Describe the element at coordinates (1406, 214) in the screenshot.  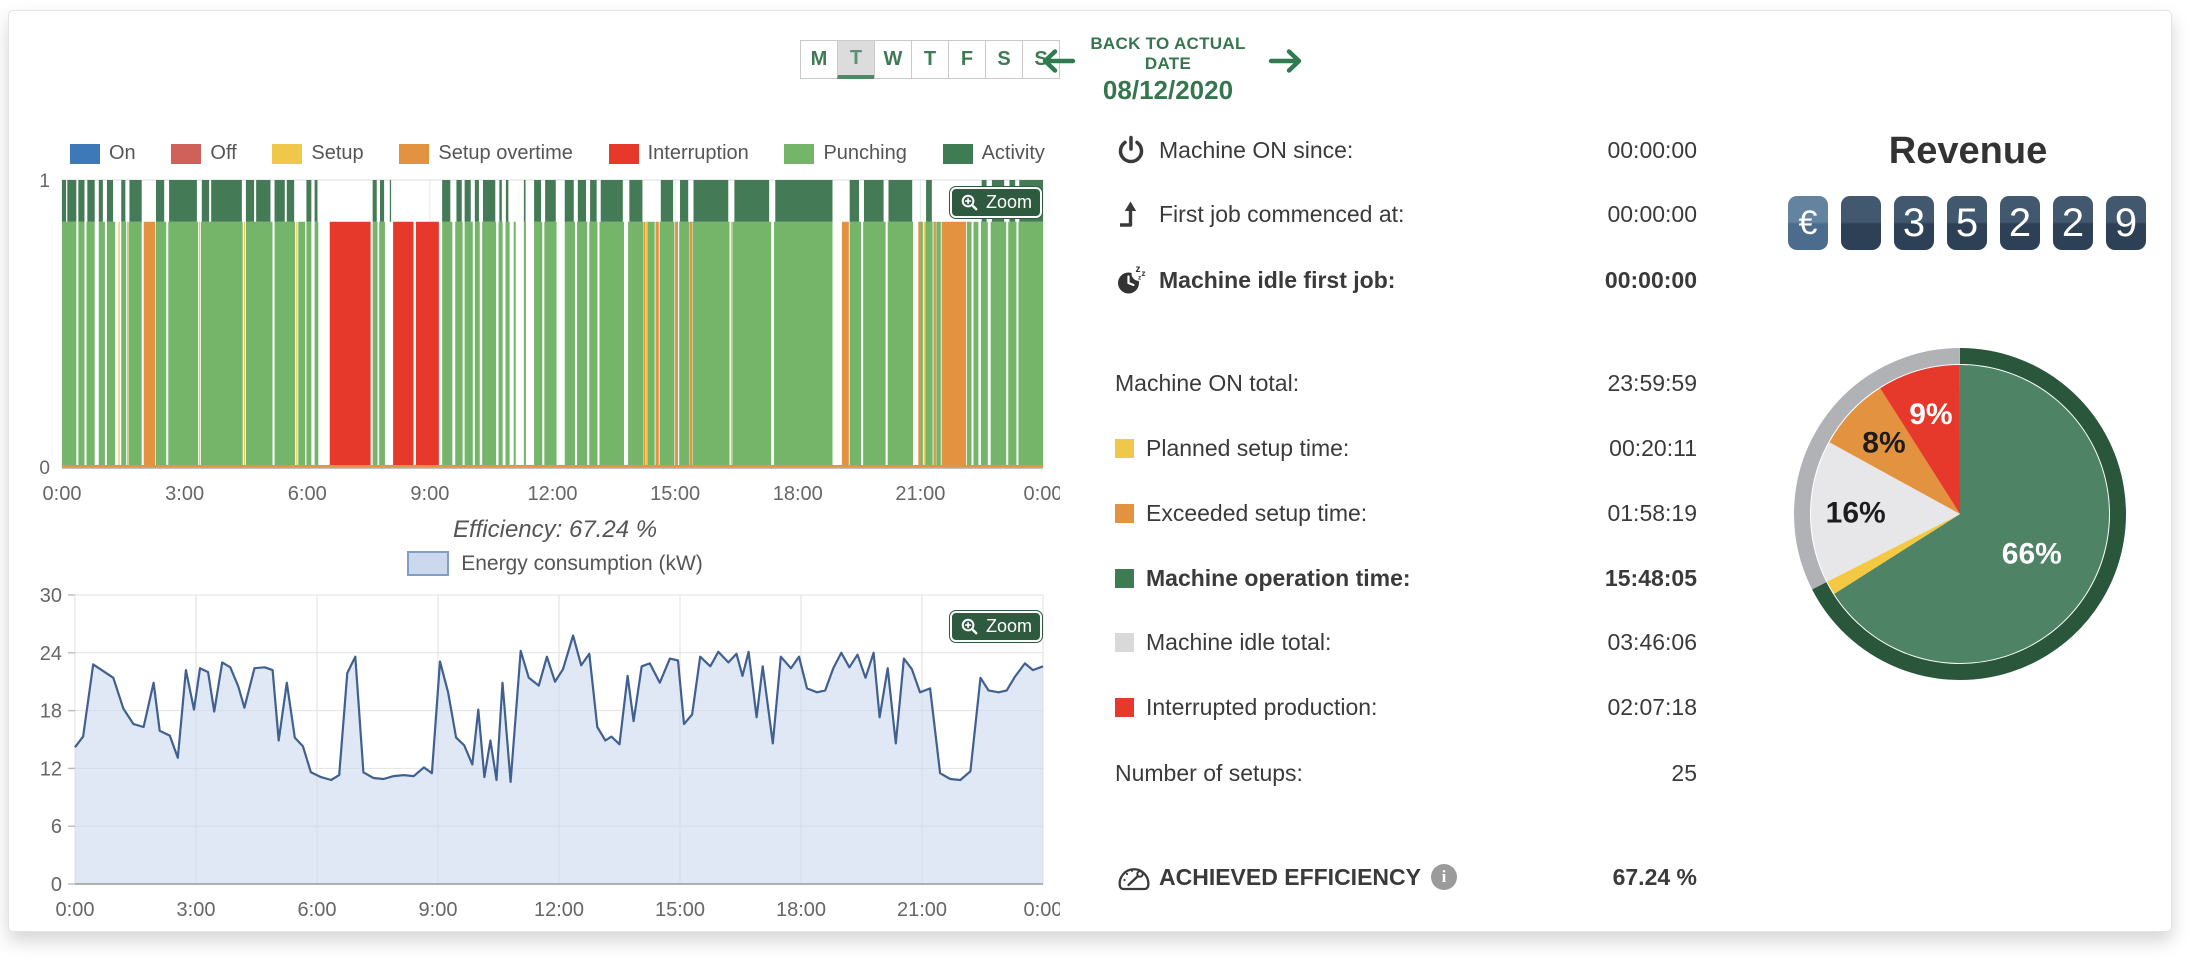
I see `stat-row-first-job-commenced-at: First job commenced at: 00:00:00` at that location.